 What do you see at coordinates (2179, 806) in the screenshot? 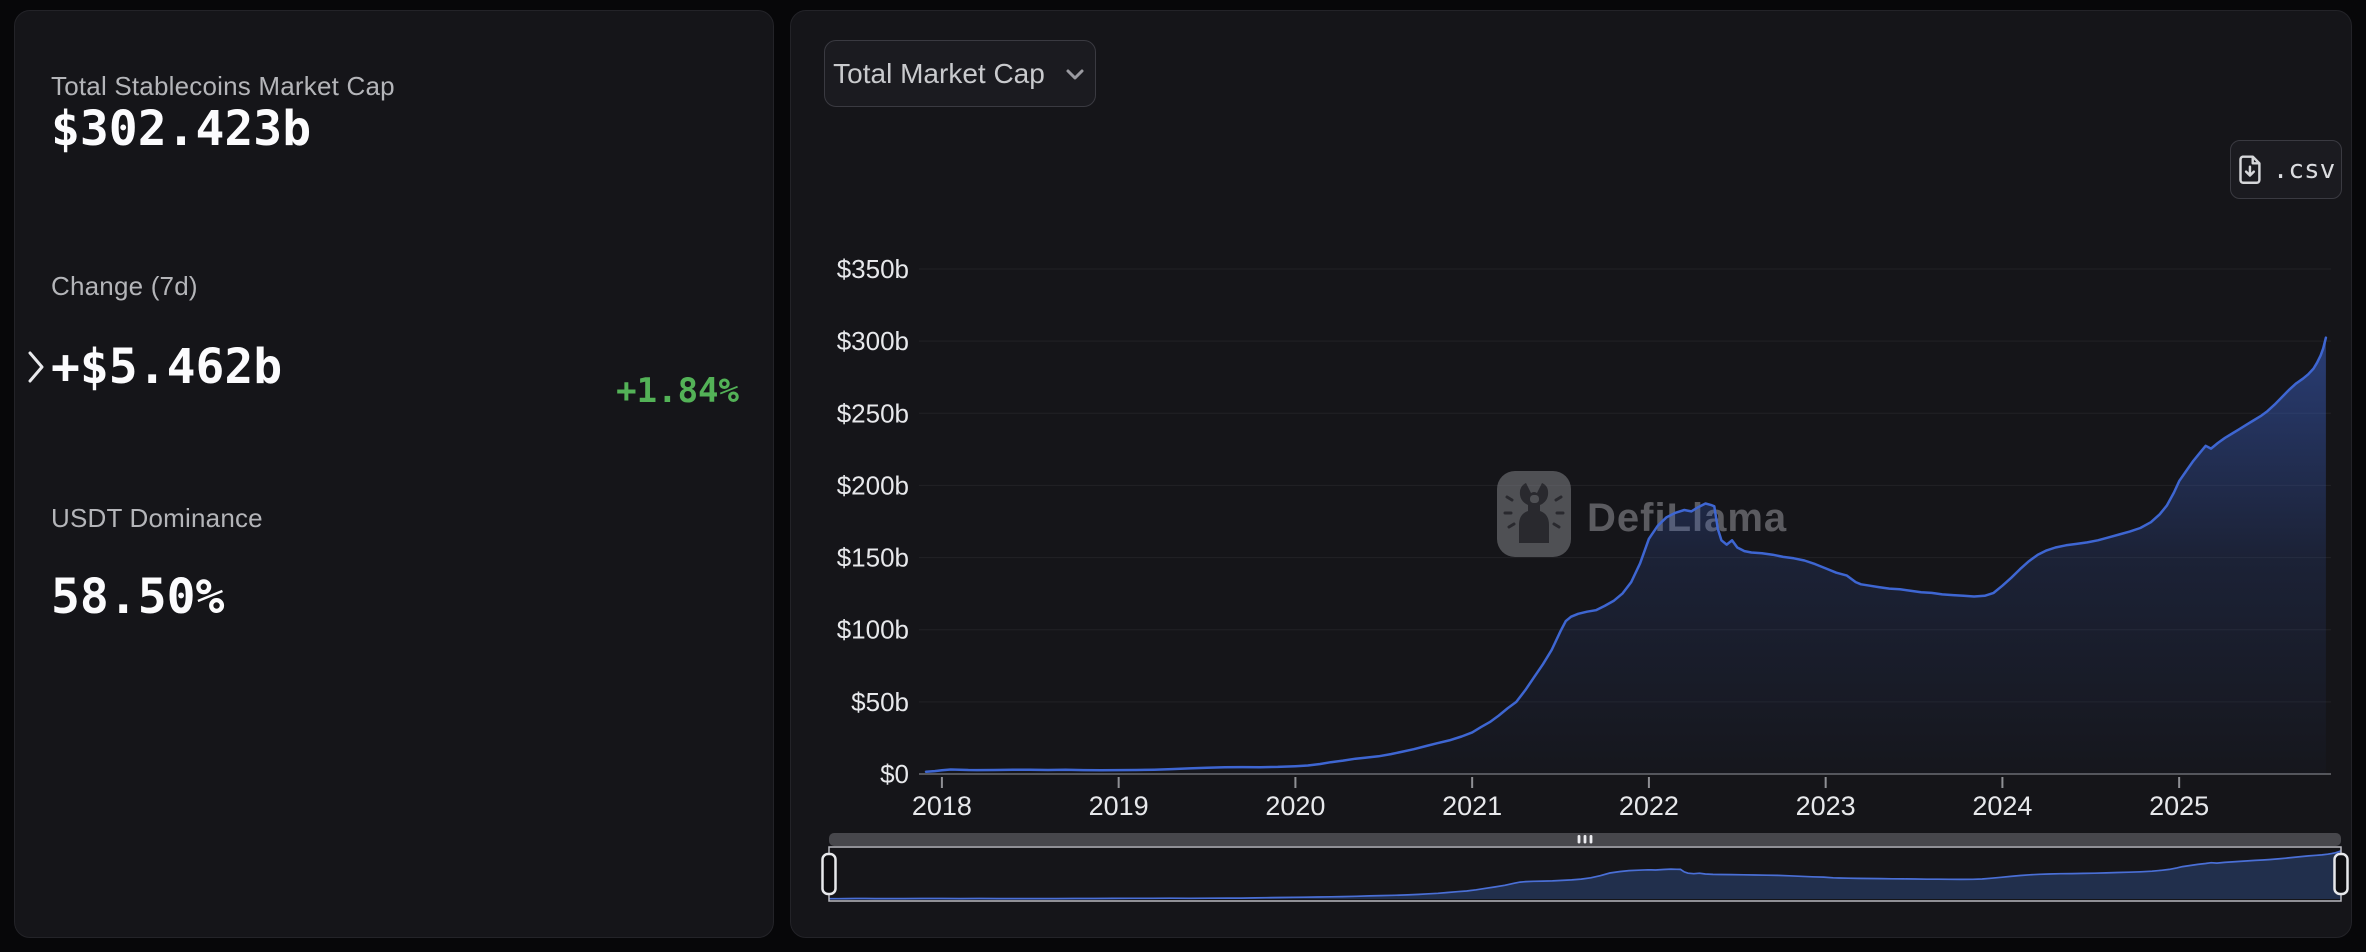
I see `x-axis-label: 2025` at bounding box center [2179, 806].